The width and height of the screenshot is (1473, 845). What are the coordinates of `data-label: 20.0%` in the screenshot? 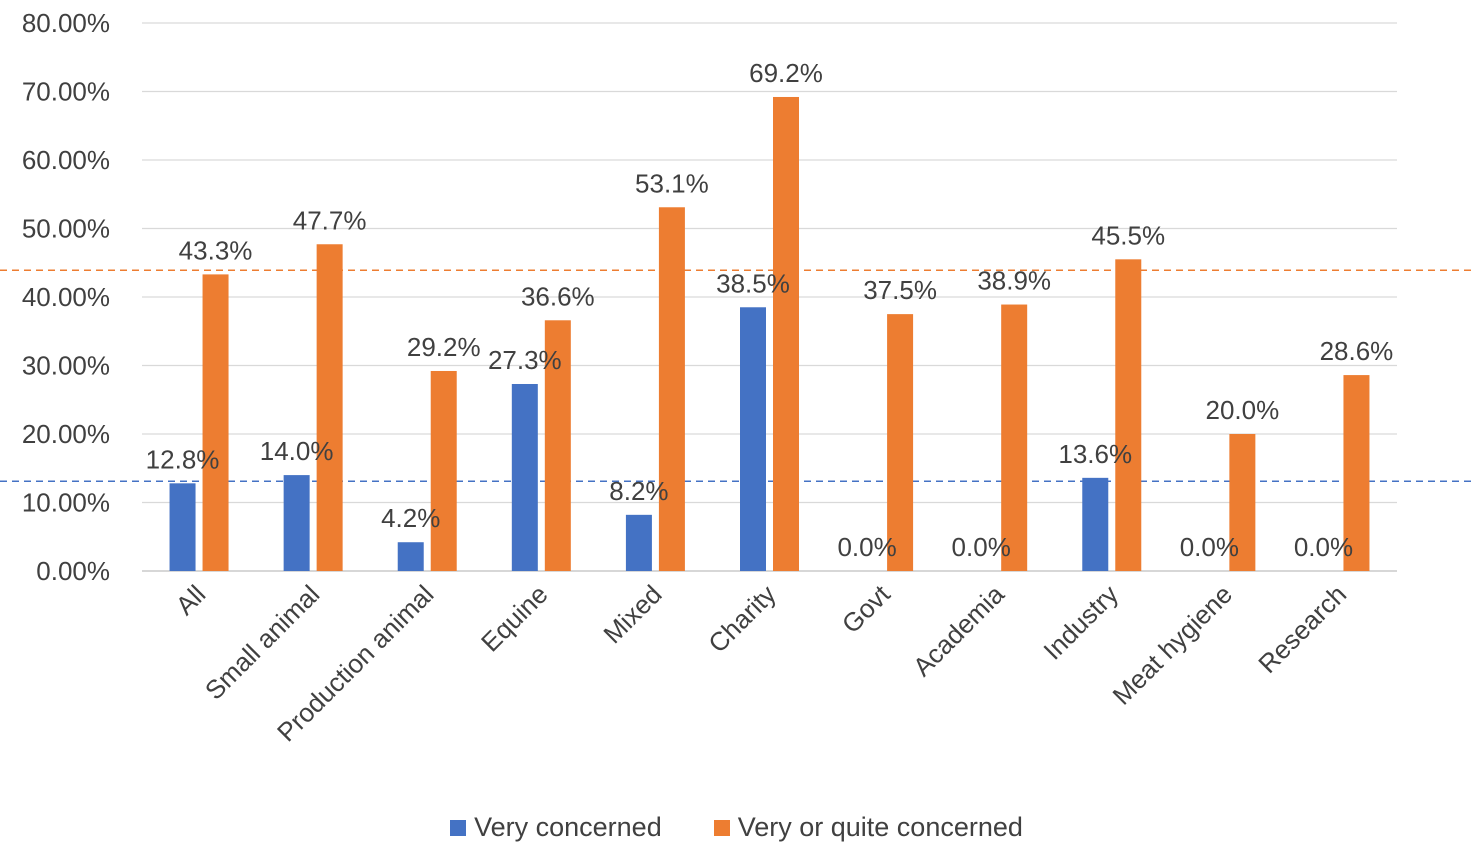 It's located at (1242, 410).